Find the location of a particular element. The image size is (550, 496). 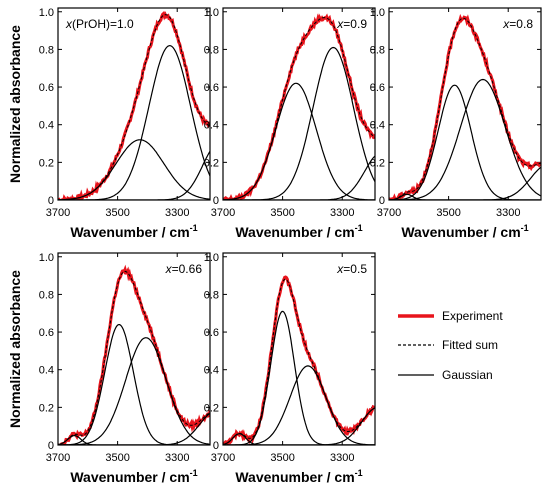

legend: Experiment Fitted sum Gaussian is located at coordinates (450, 345).